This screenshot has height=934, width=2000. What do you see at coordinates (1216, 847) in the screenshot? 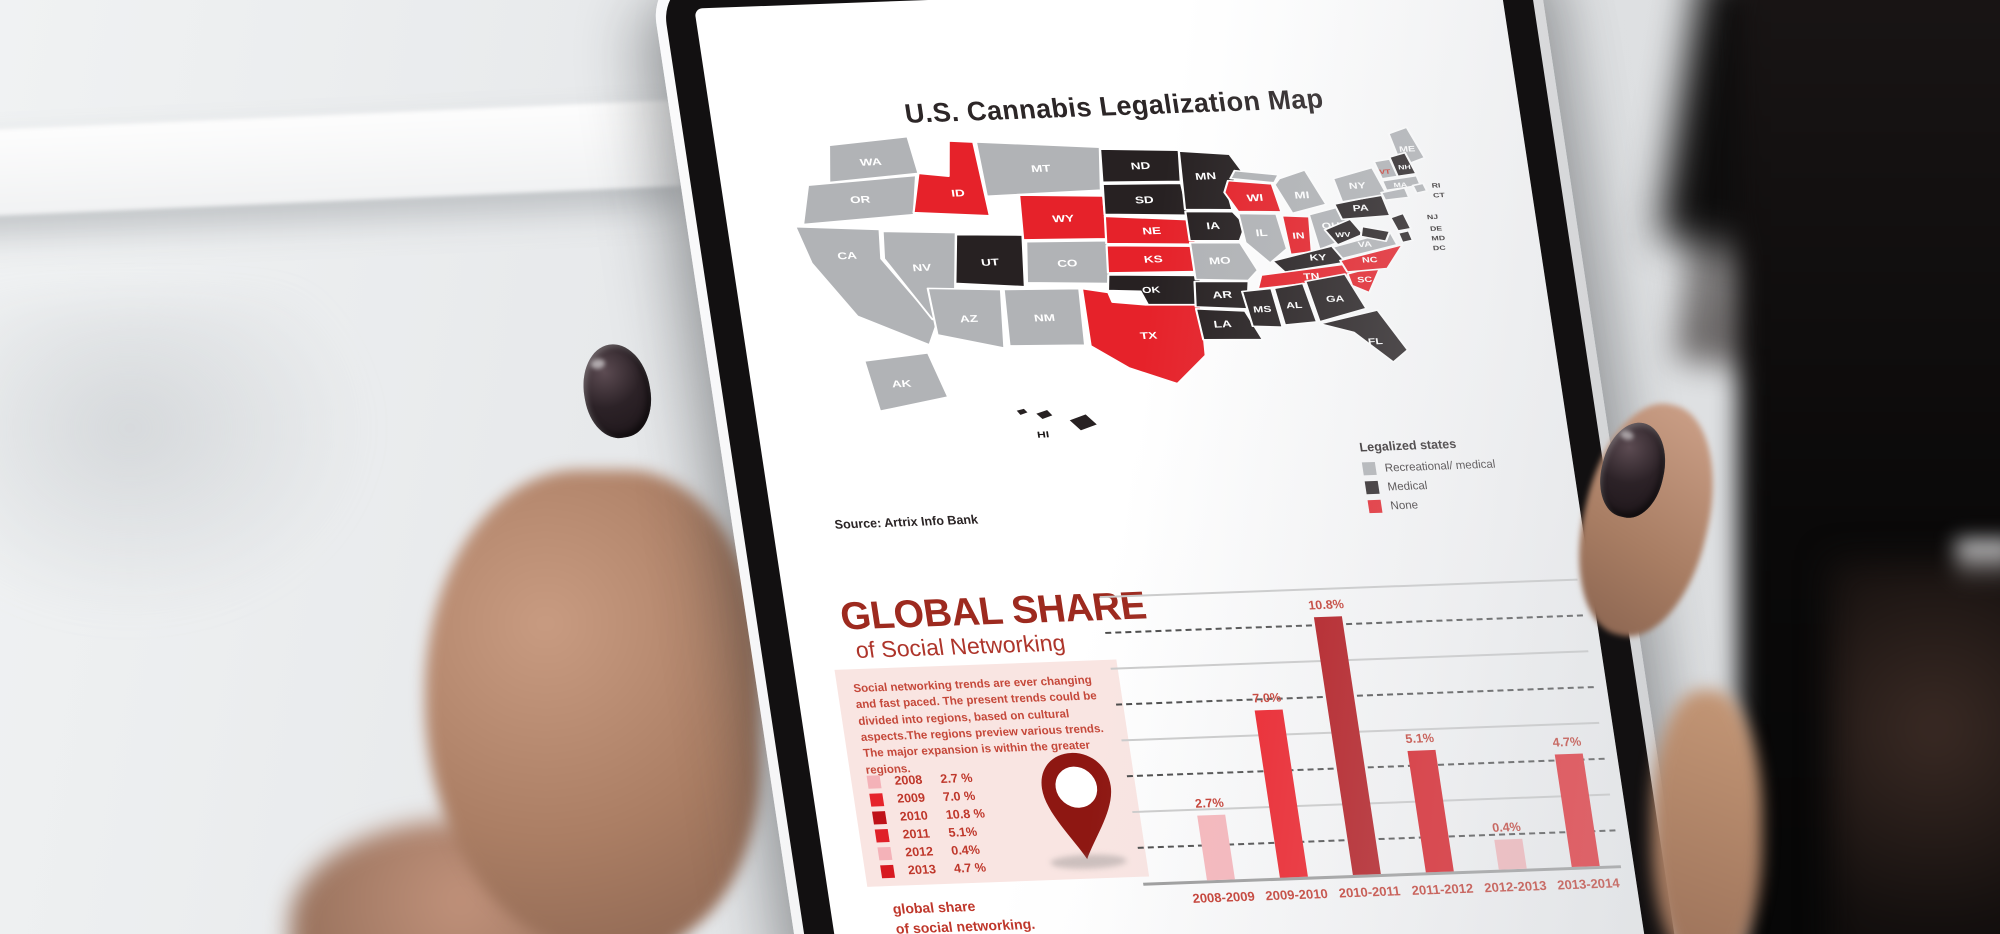
I see `bar-2008-2009` at bounding box center [1216, 847].